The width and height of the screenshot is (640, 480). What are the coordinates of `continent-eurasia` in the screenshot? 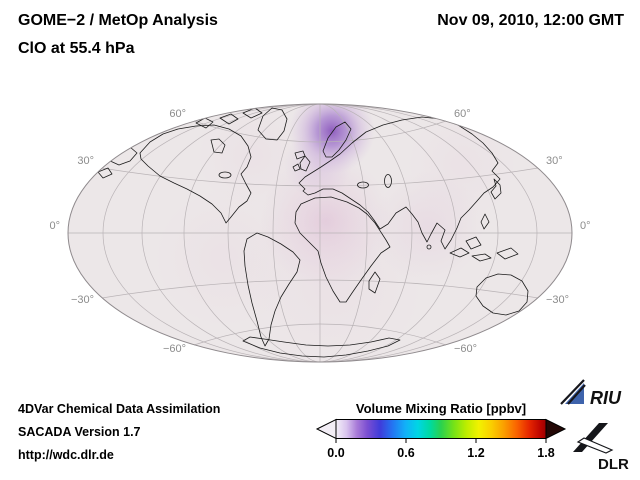 It's located at (399, 183).